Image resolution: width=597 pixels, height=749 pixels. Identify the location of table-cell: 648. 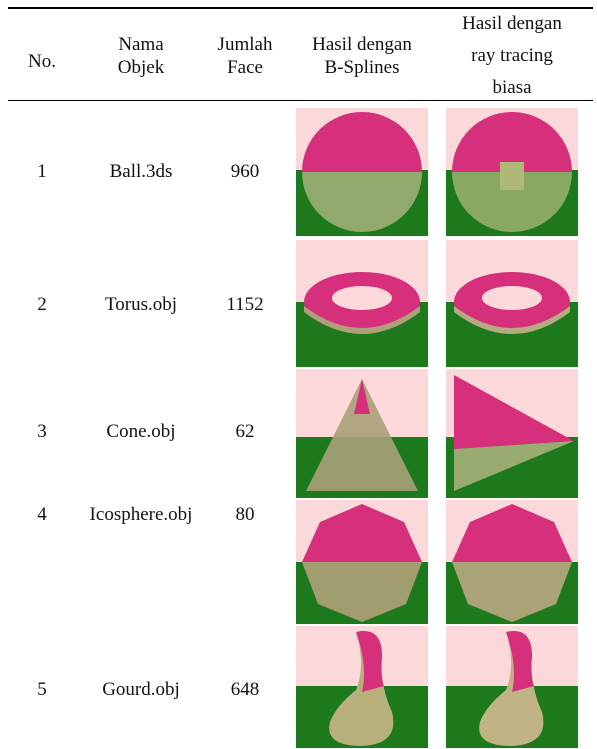
(245, 689).